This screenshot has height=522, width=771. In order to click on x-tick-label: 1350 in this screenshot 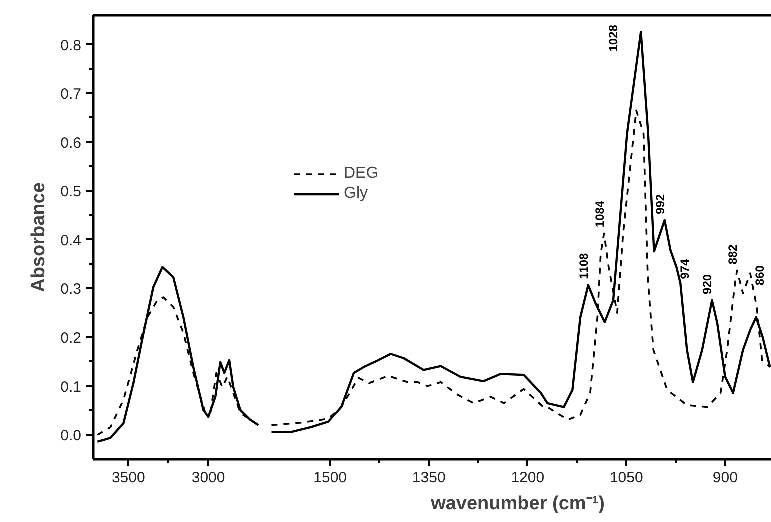, I will do `click(429, 478)`.